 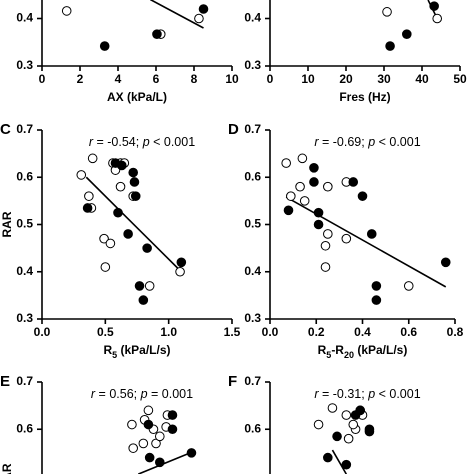 I want to click on annotation: r = 0.56; p = 0.001, so click(x=142, y=394).